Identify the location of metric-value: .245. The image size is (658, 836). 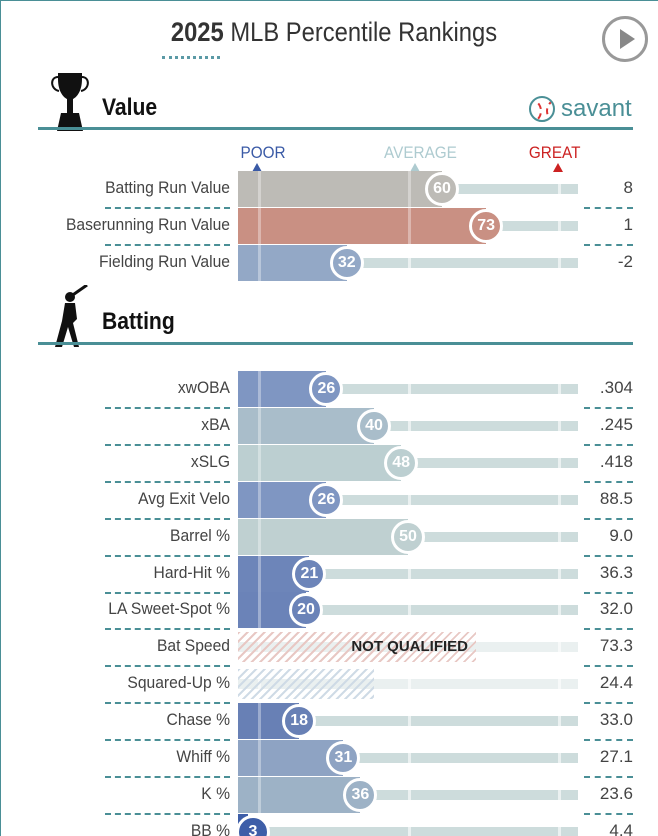
(616, 424).